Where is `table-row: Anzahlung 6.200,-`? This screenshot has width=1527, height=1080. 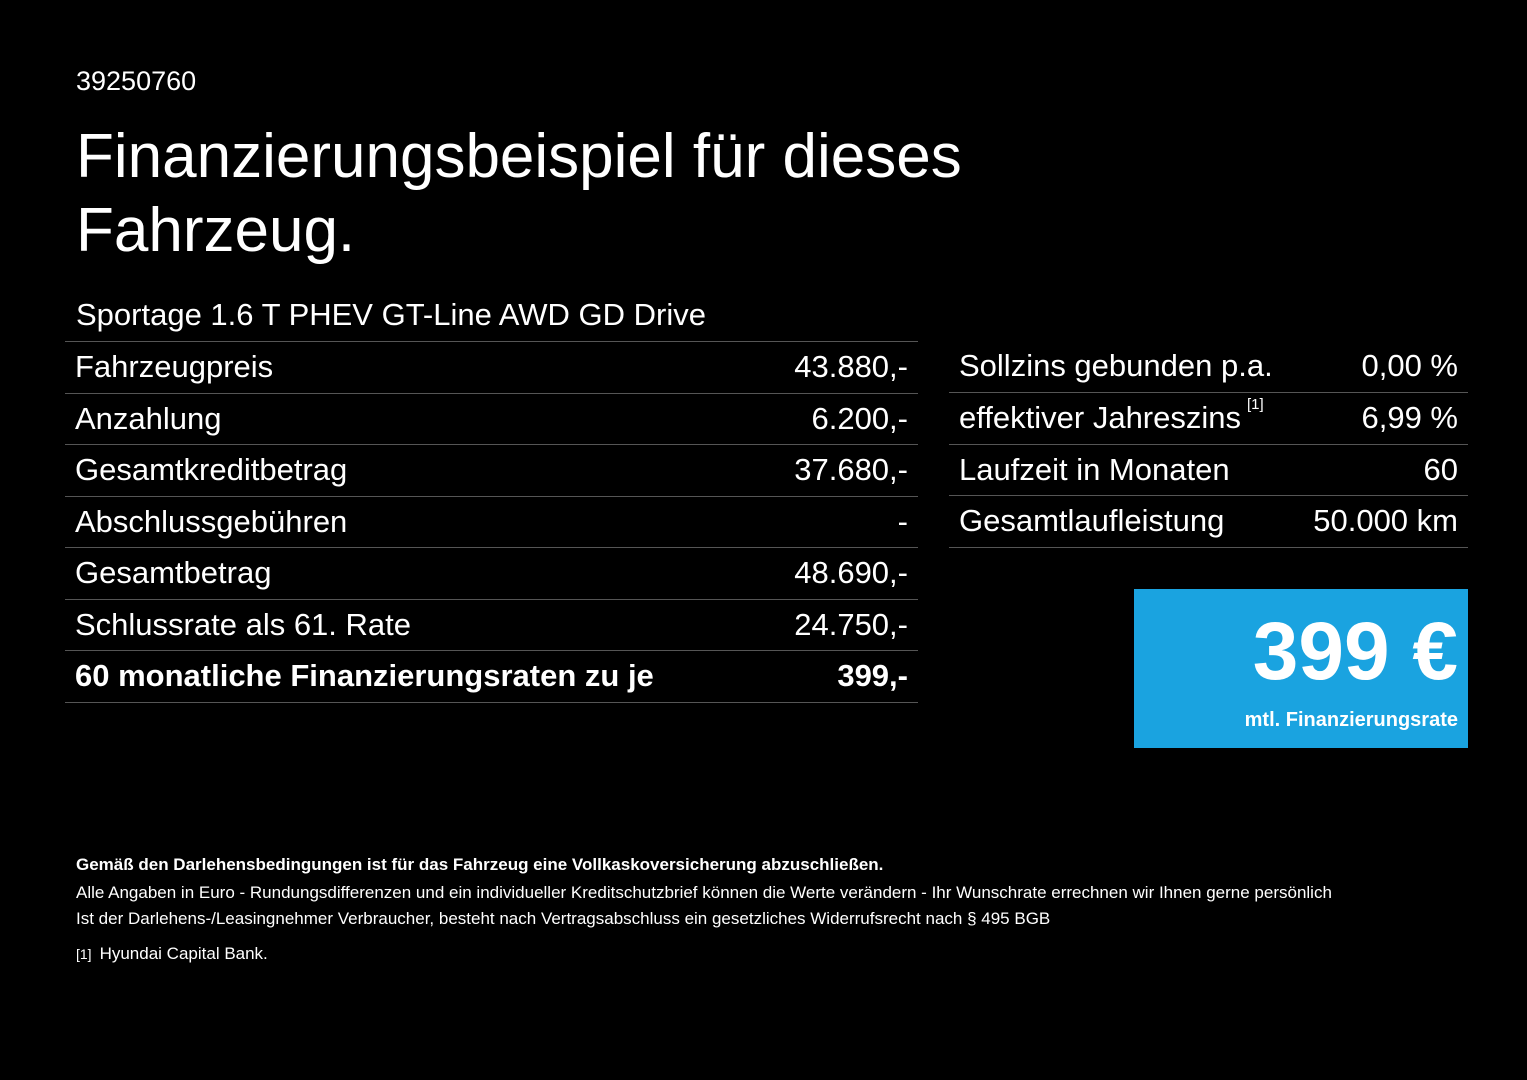 table-row: Anzahlung 6.200,- is located at coordinates (491, 418).